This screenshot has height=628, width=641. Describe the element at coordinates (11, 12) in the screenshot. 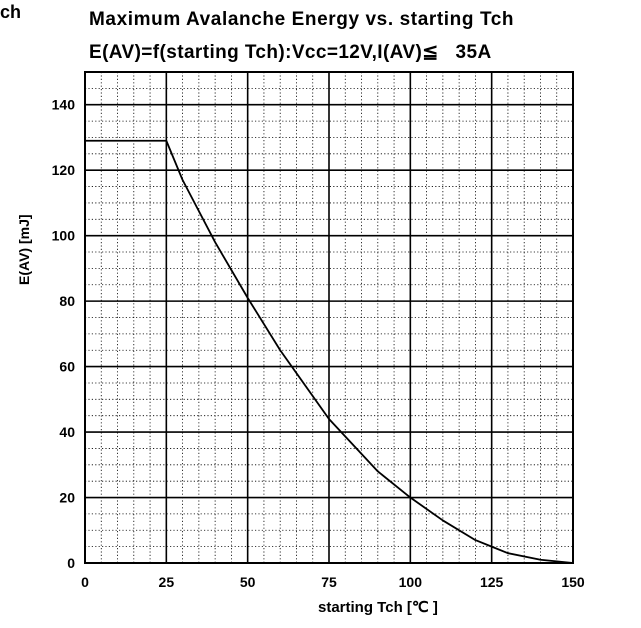

I see `corner-text: ch` at that location.